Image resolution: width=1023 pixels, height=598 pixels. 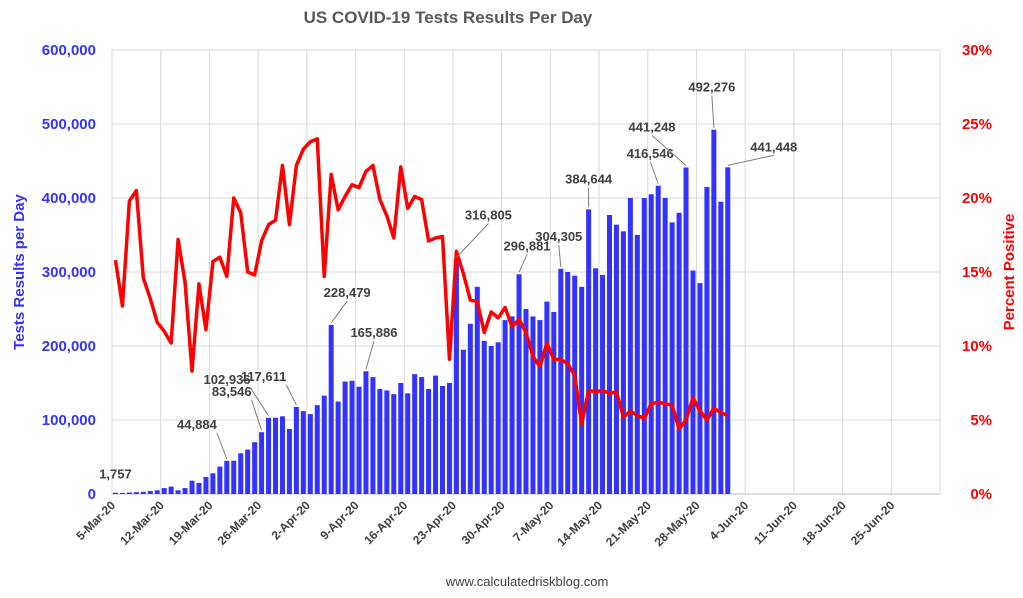 I want to click on x-tick-label: 11-Jun-20, so click(x=775, y=522).